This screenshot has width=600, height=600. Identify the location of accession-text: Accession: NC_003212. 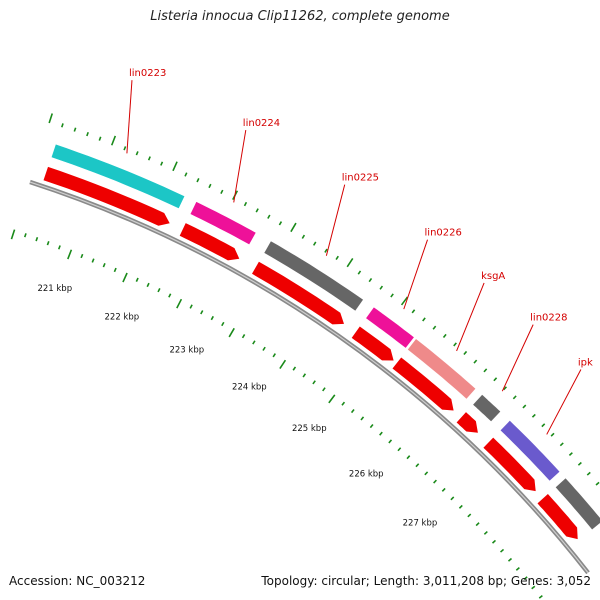
(77, 581).